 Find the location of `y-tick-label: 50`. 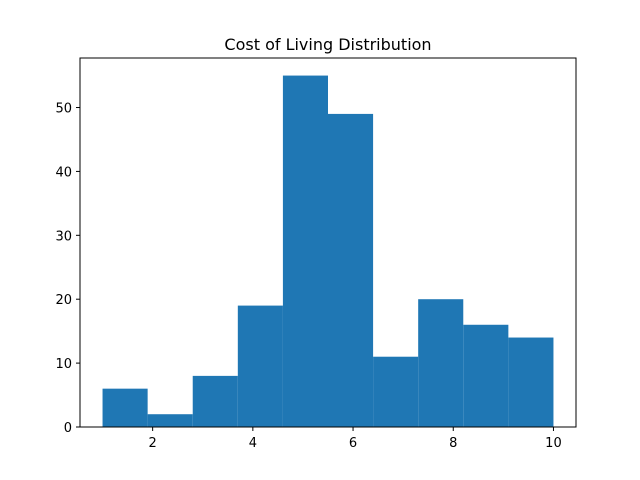

y-tick-label: 50 is located at coordinates (63, 109).